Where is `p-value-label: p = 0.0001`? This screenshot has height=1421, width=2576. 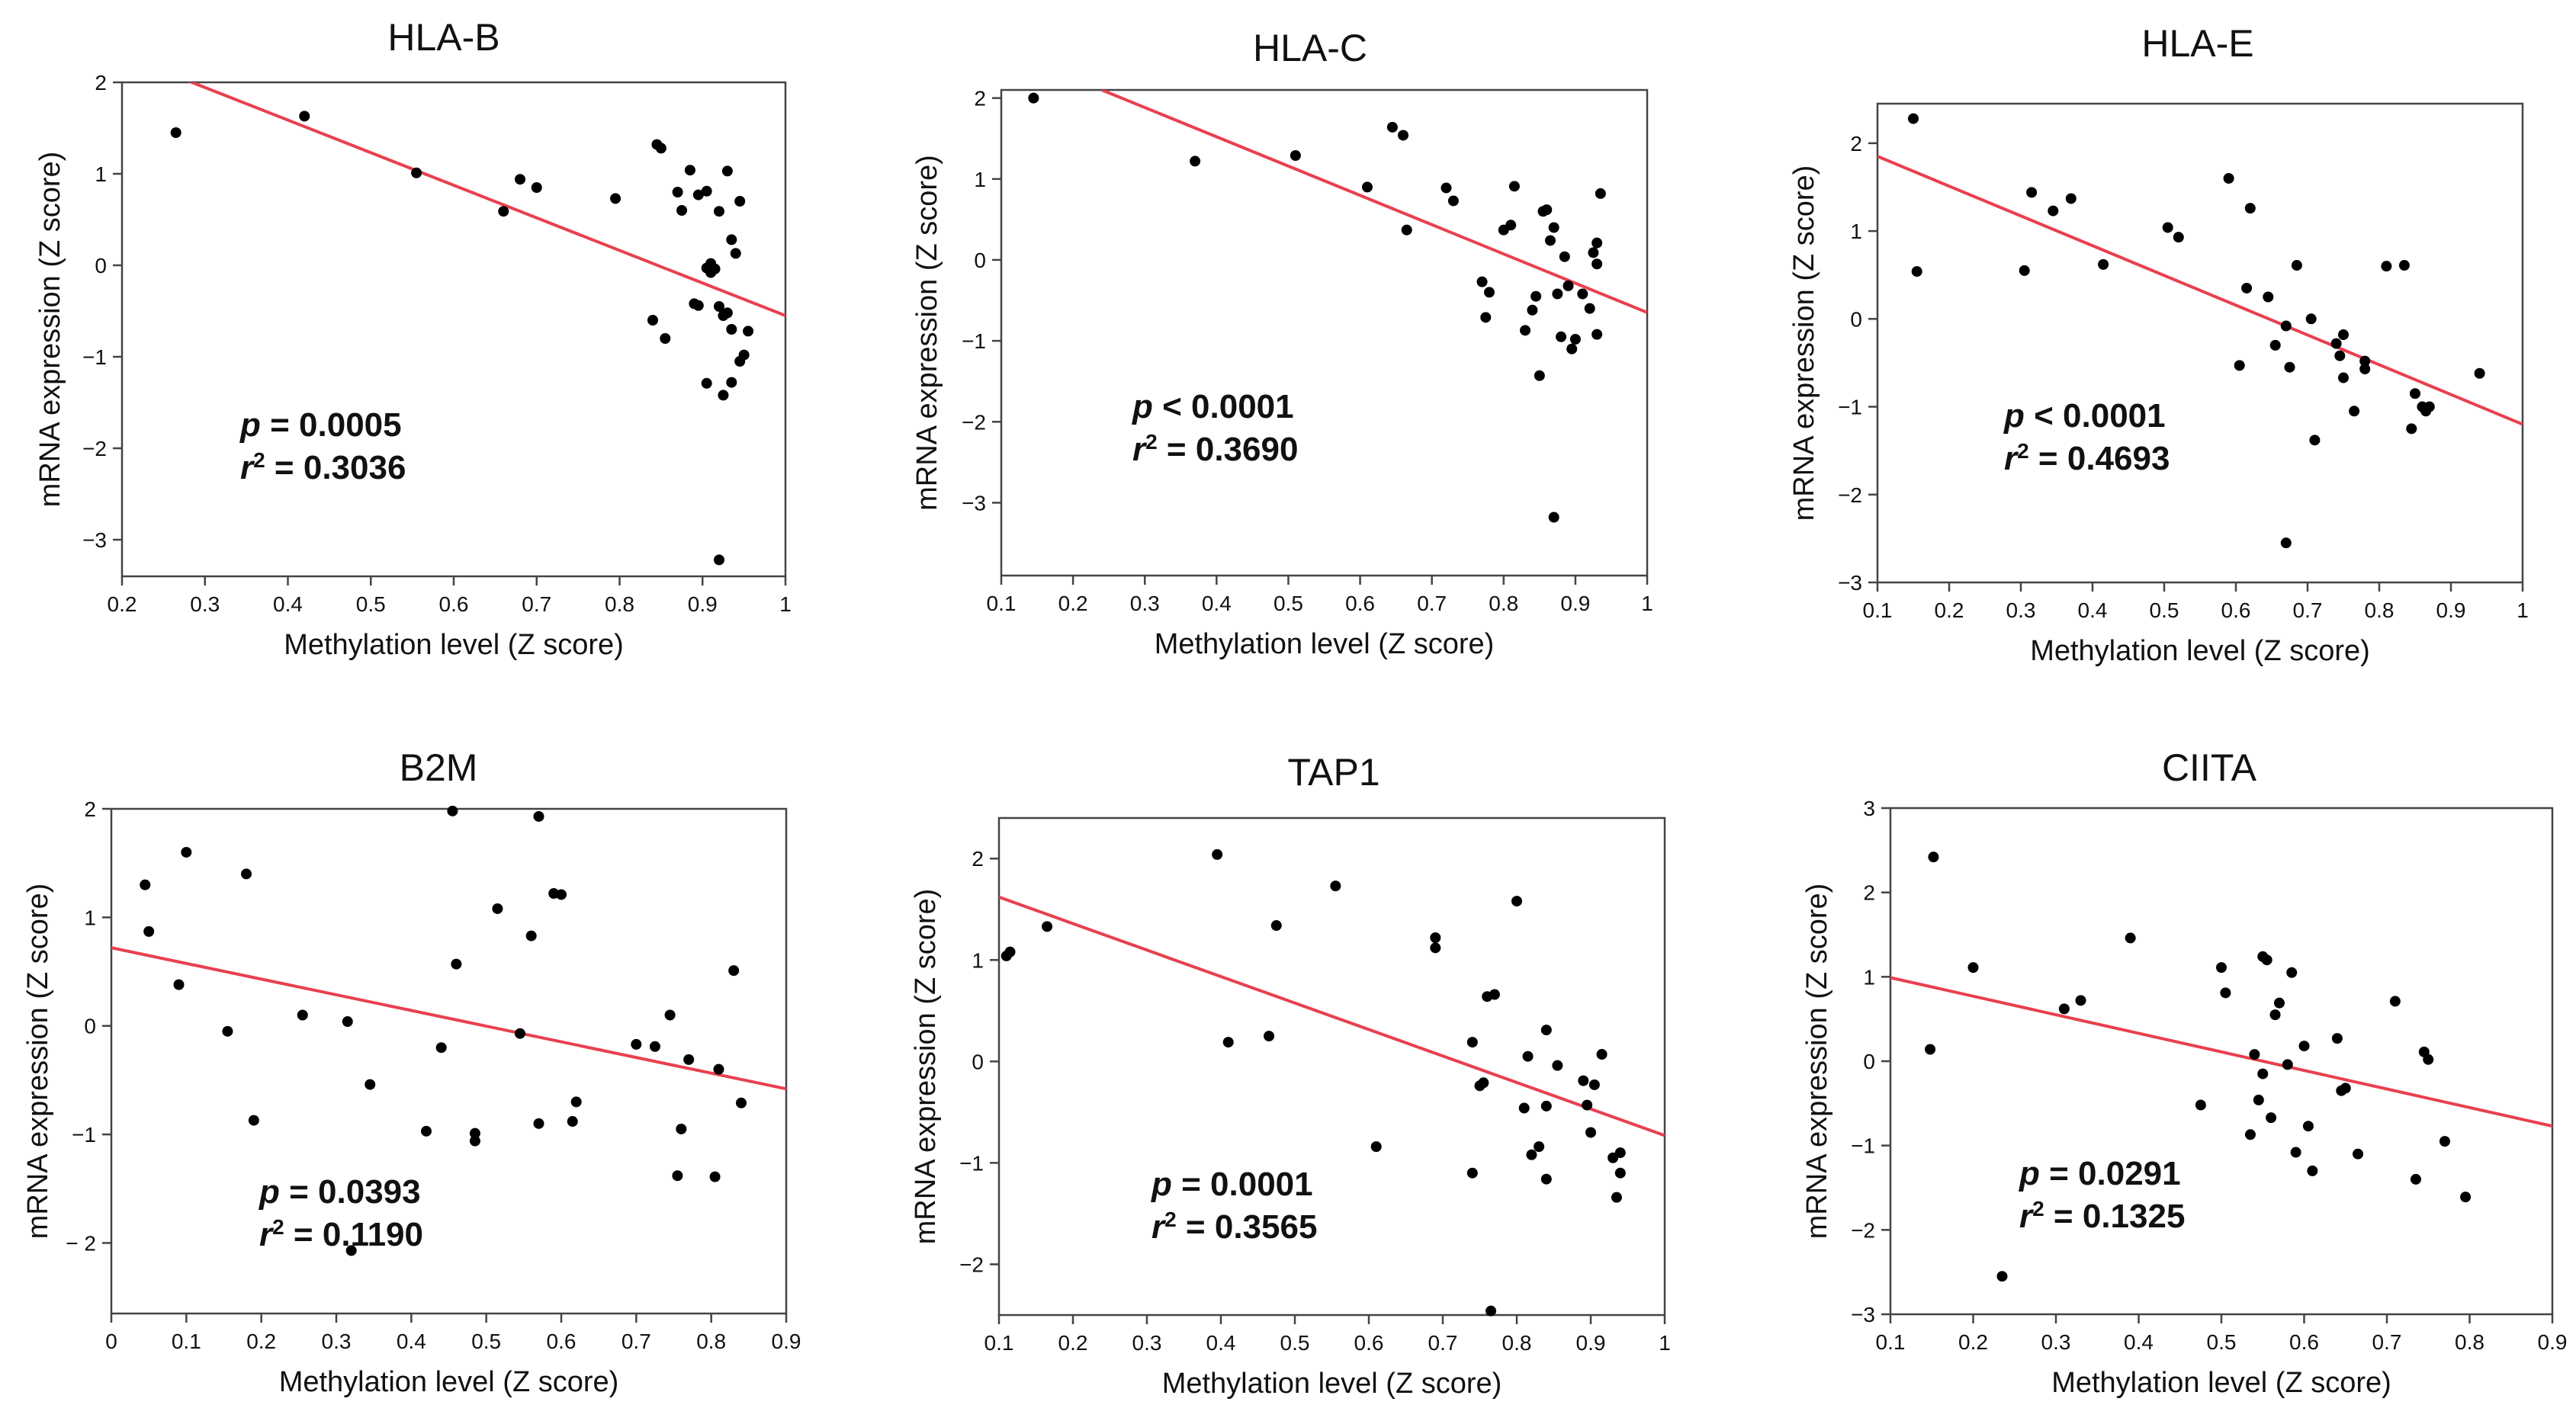 p-value-label: p = 0.0001 is located at coordinates (1232, 1184).